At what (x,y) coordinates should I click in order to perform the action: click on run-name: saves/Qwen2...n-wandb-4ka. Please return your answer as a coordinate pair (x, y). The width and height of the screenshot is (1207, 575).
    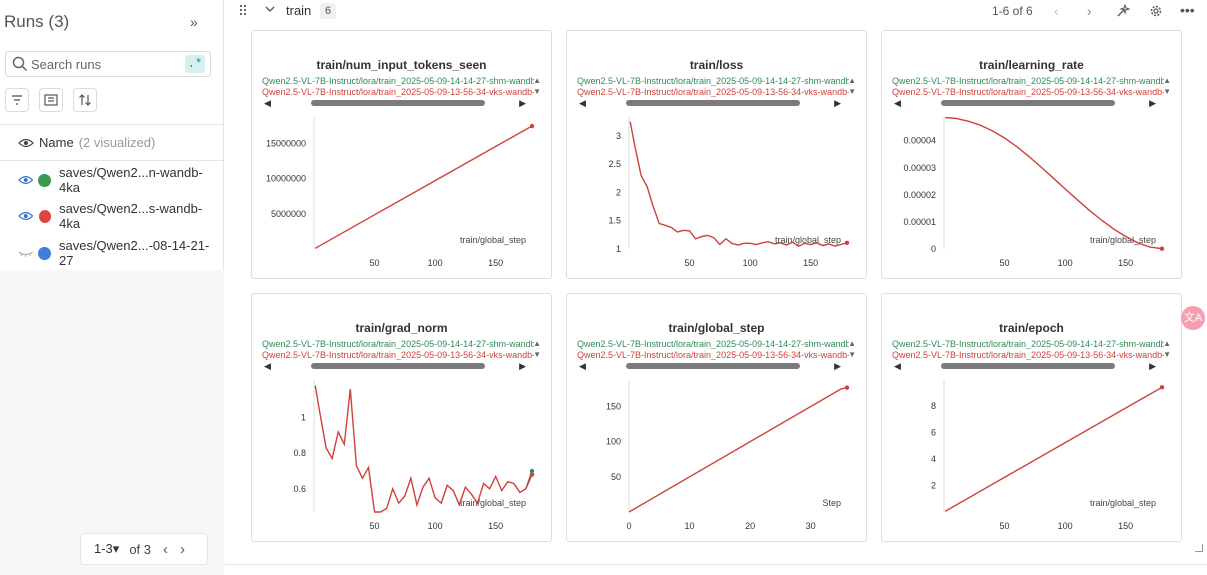
    Looking at the image, I should click on (130, 180).